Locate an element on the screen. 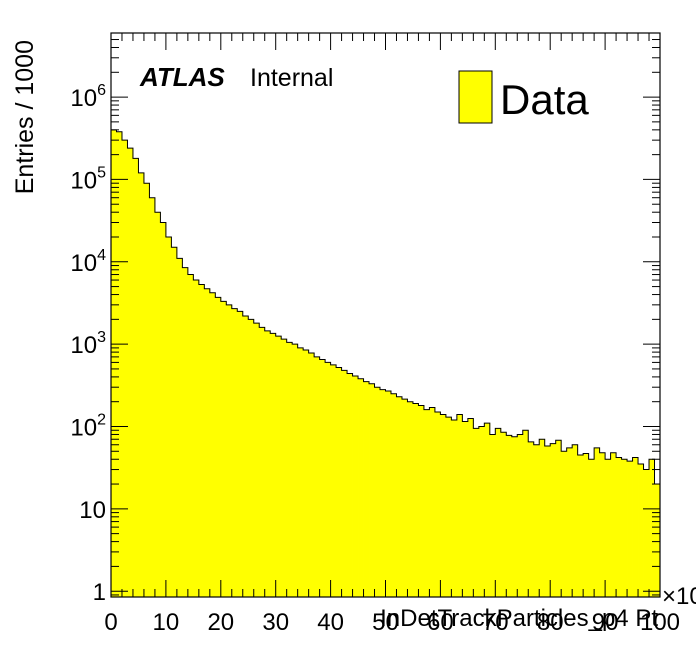 This screenshot has height=672, width=696. x-tick-label: 60 is located at coordinates (440, 622).